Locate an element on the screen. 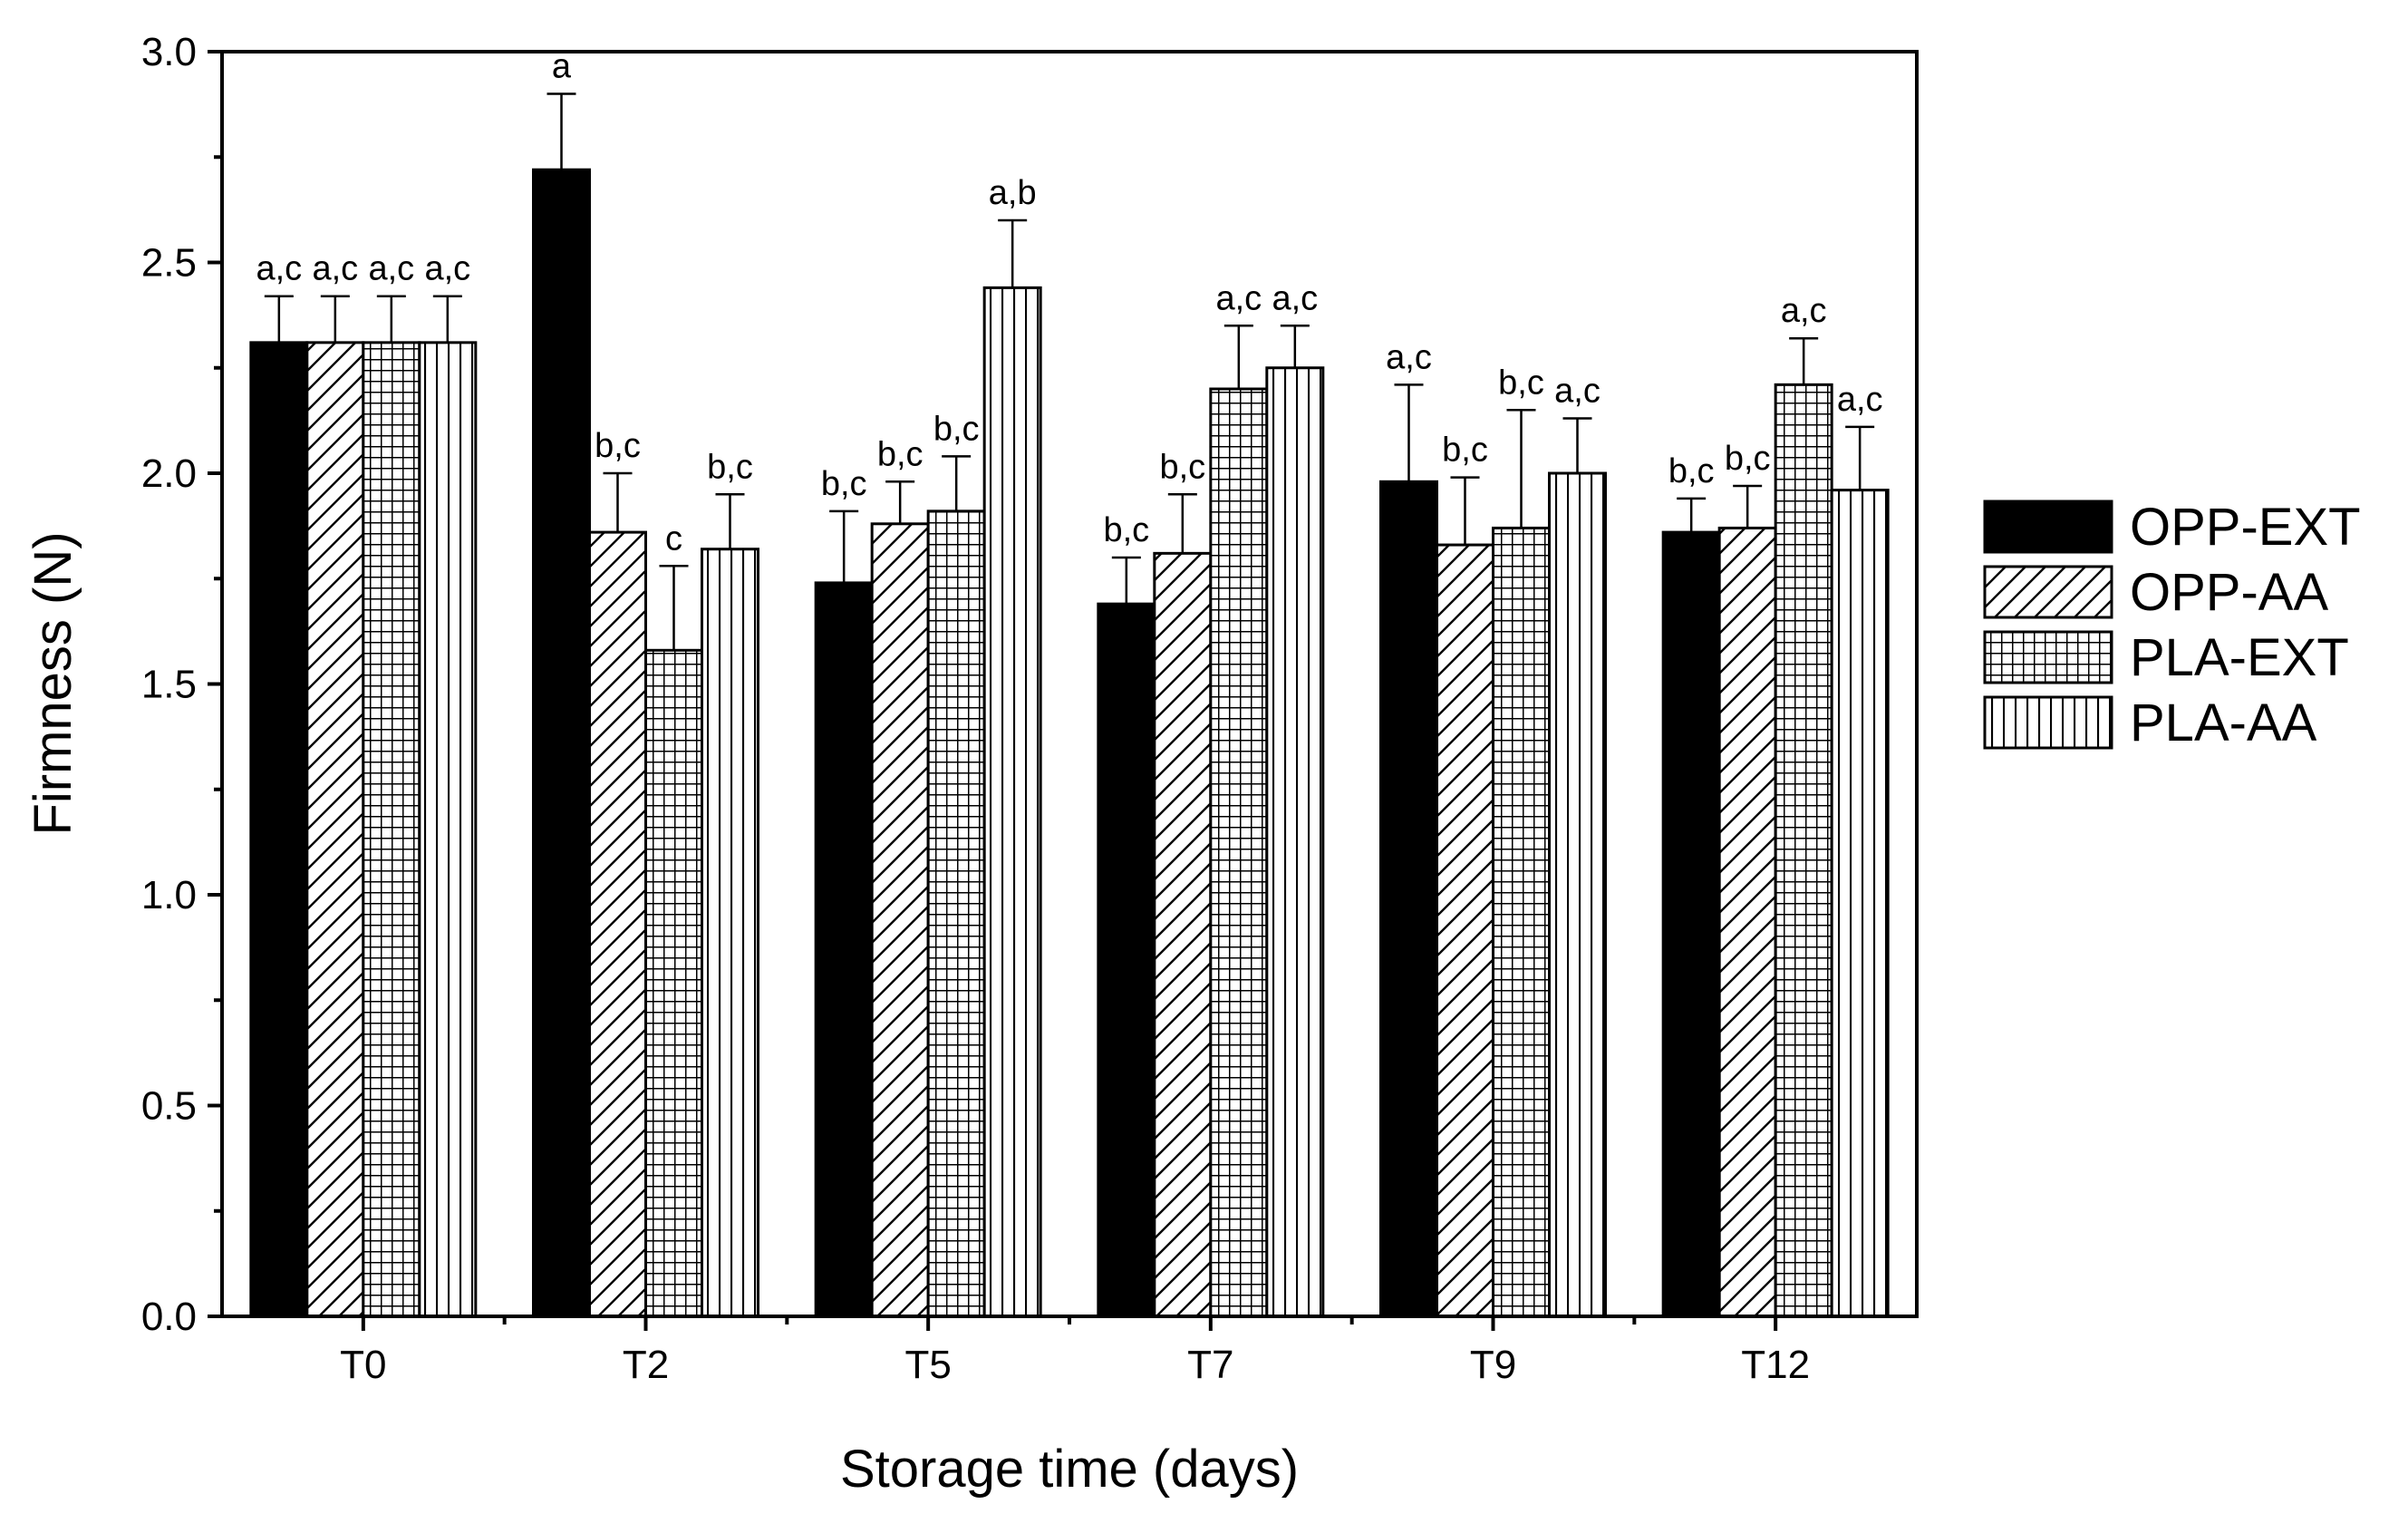 This screenshot has width=2408, height=1533. sig-label-pla-ext-t0: a,c is located at coordinates (391, 269).